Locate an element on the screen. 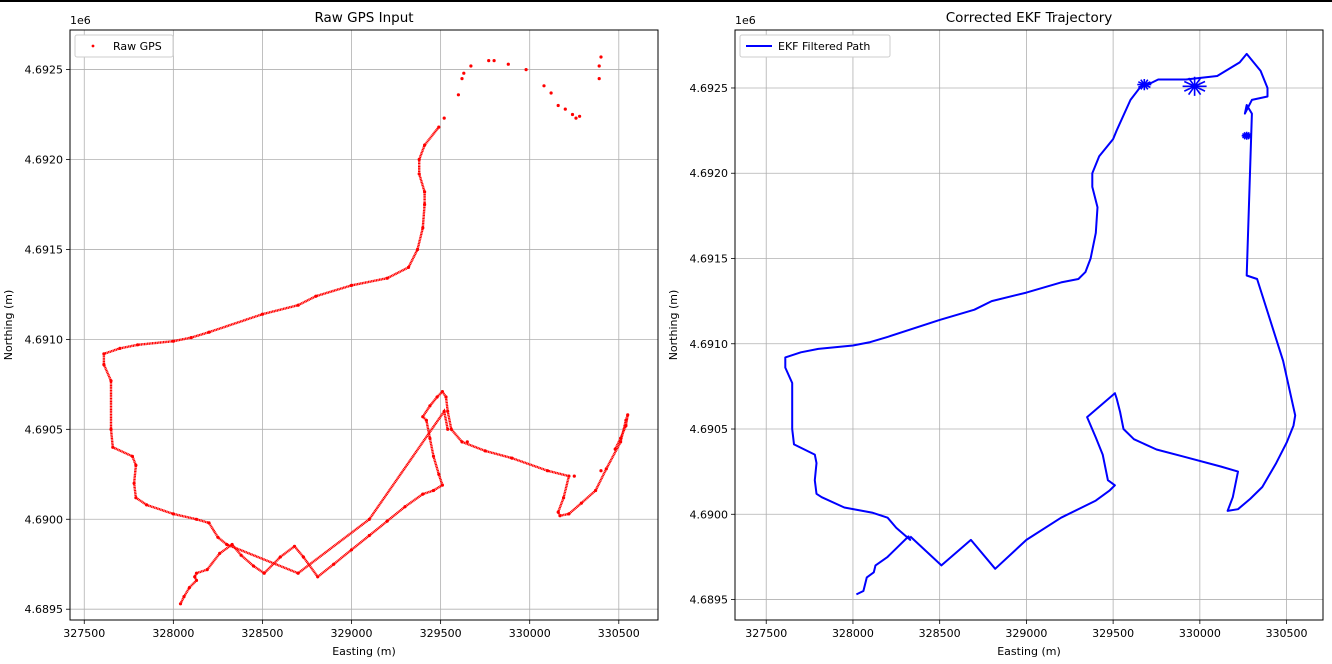  legend: EKF Filtered Path is located at coordinates (815, 46).